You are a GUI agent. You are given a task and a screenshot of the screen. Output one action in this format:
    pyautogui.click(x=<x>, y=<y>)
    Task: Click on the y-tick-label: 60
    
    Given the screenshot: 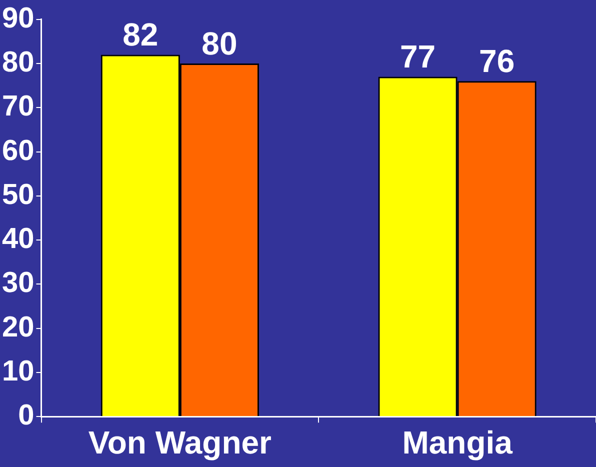 What is the action you would take?
    pyautogui.click(x=18, y=150)
    